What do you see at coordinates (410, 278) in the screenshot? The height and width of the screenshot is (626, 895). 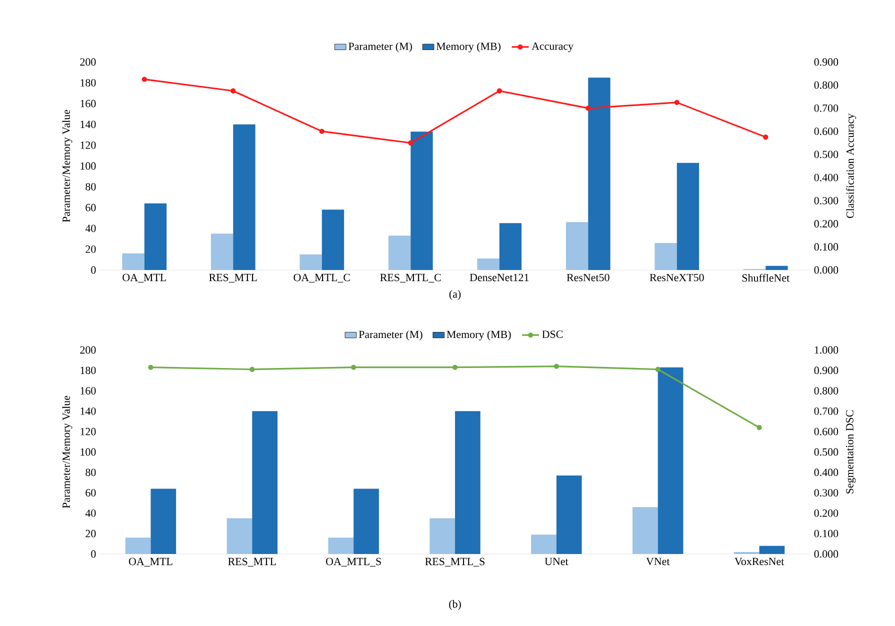 I see `x-tick-label: RES_MTL_C` at bounding box center [410, 278].